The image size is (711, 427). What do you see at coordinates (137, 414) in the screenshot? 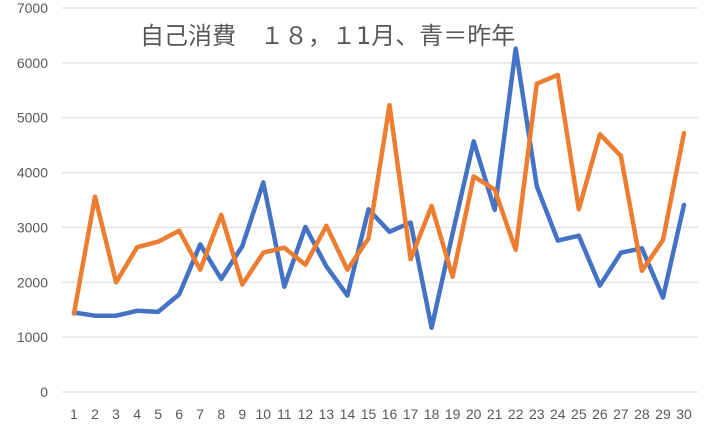
I see `x-tick-label: 4` at bounding box center [137, 414].